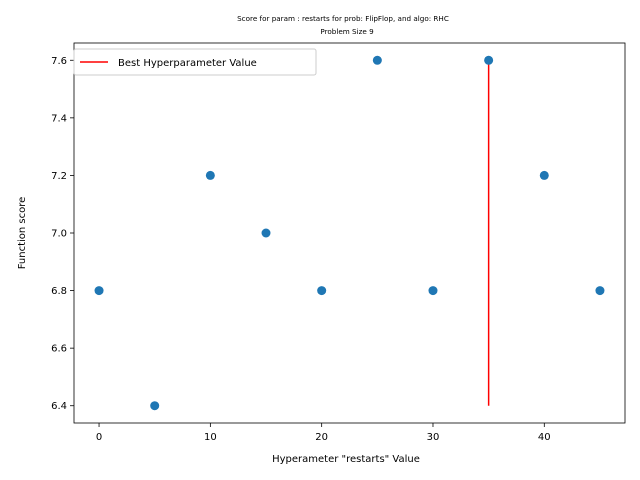  Describe the element at coordinates (59, 349) in the screenshot. I see `y-tick-label: 6.6` at that location.